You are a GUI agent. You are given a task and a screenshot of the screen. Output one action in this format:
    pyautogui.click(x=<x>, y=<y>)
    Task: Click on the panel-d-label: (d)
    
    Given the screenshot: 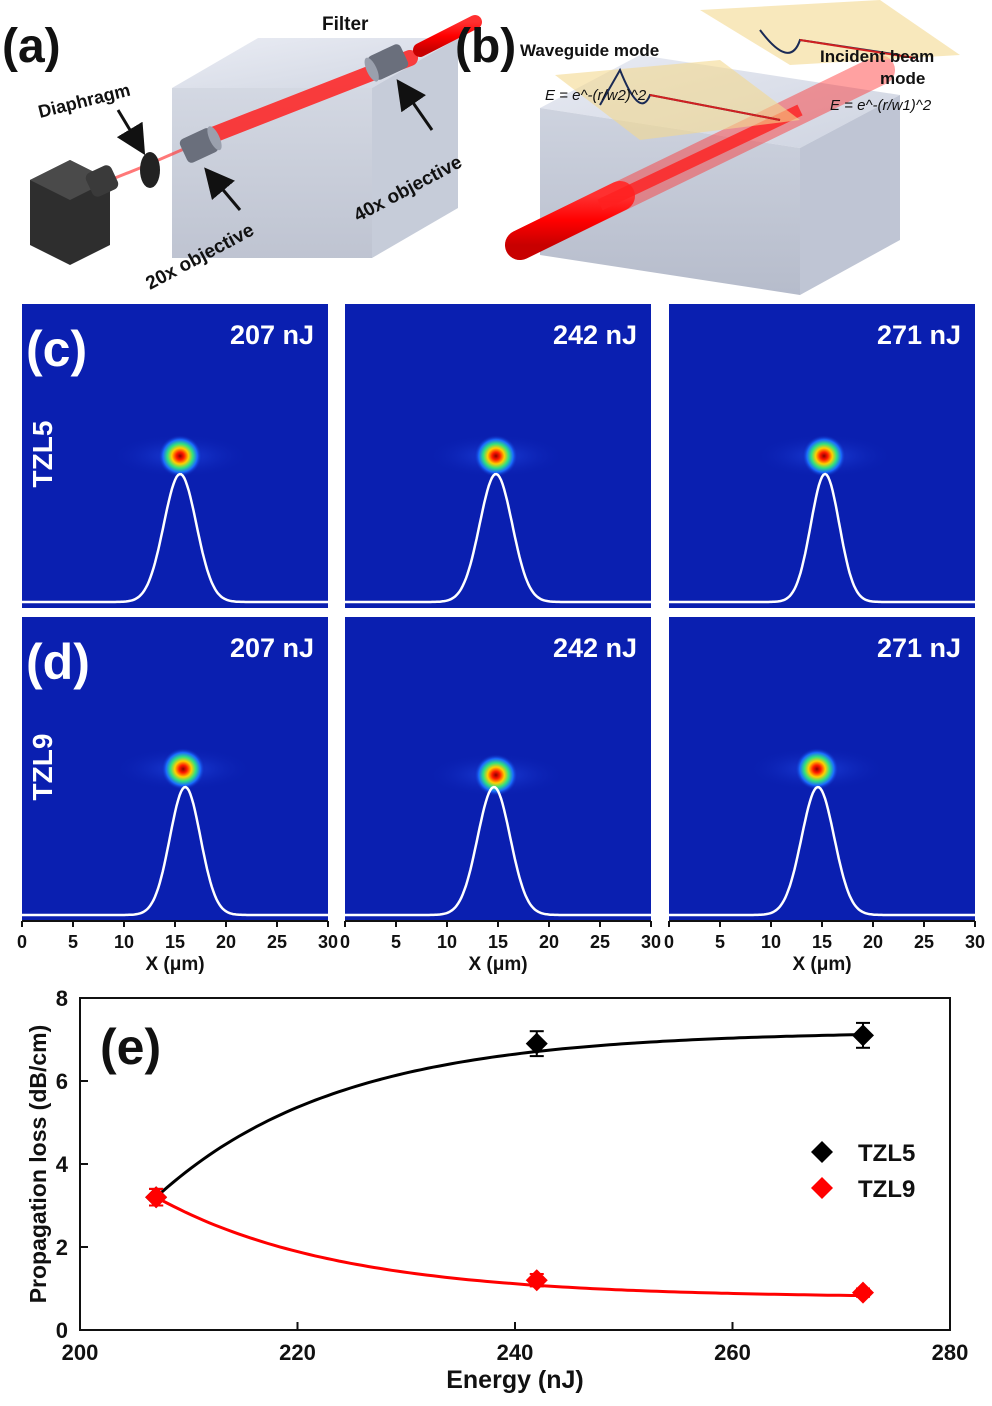 What is the action you would take?
    pyautogui.click(x=58, y=662)
    